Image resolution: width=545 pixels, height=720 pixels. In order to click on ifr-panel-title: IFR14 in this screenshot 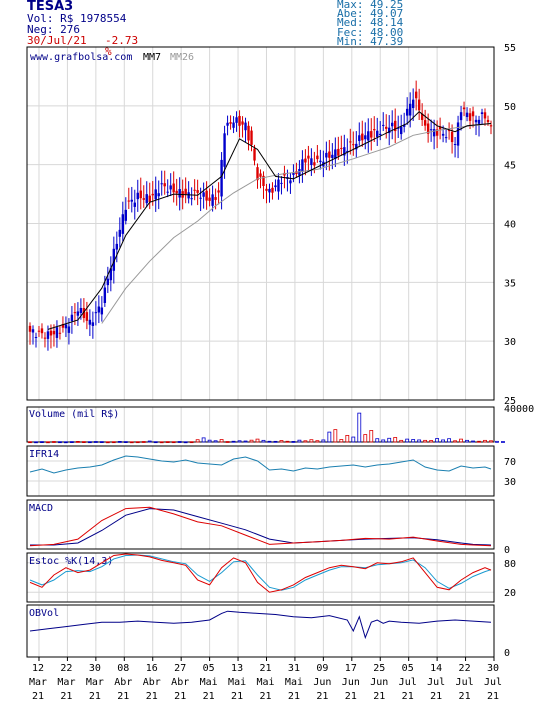, I will do `click(44, 454)`.